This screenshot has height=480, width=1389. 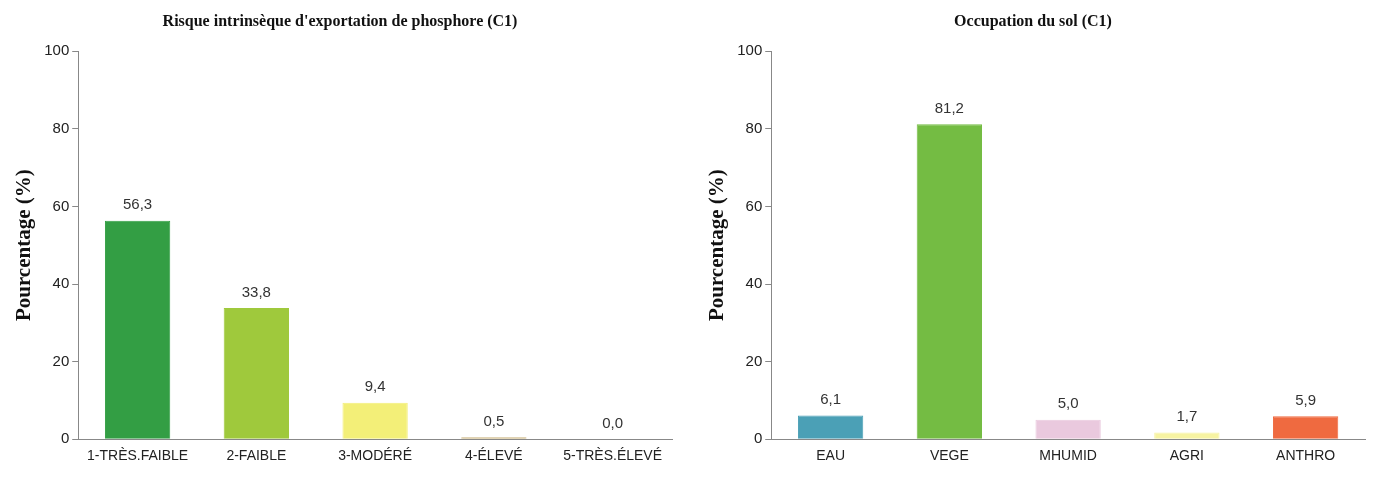 What do you see at coordinates (830, 455) in the screenshot?
I see `x-tick-label: EAU` at bounding box center [830, 455].